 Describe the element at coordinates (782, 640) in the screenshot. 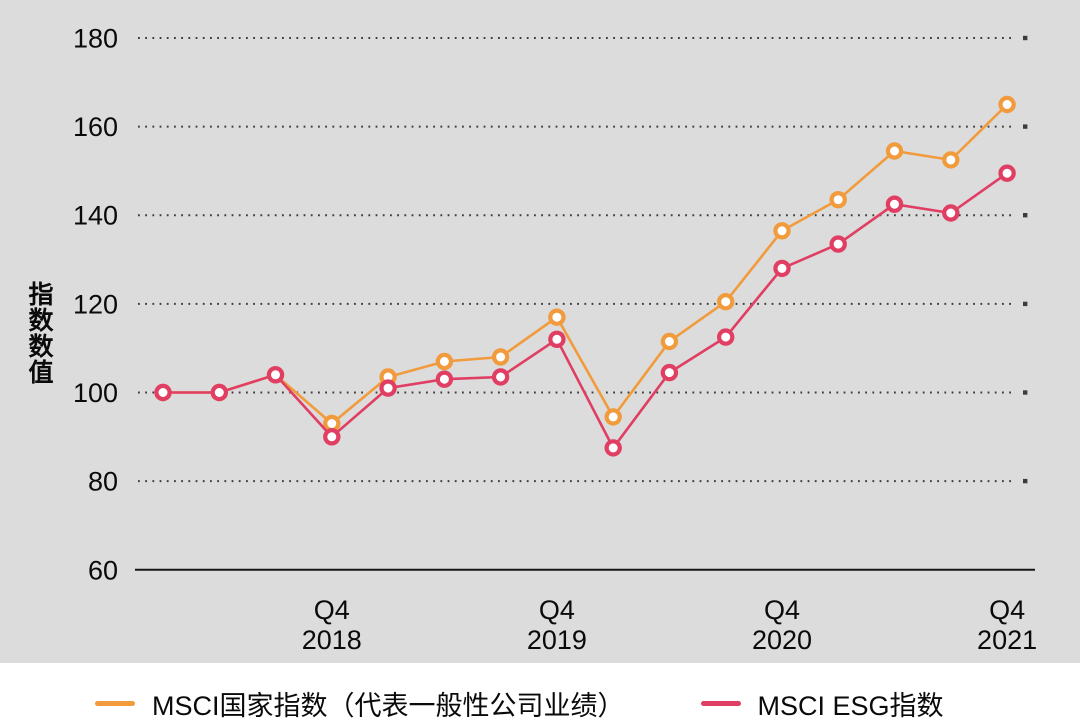

I see `x-tick-year: 2020` at that location.